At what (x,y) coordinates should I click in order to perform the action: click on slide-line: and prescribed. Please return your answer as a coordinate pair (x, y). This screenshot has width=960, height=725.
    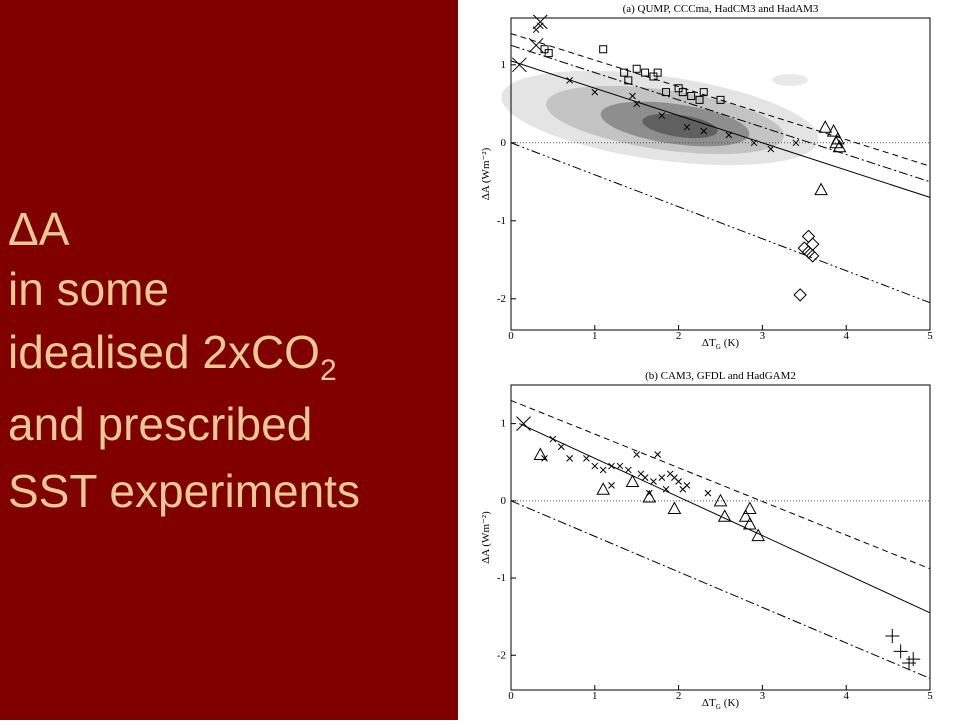
    Looking at the image, I should click on (160, 424).